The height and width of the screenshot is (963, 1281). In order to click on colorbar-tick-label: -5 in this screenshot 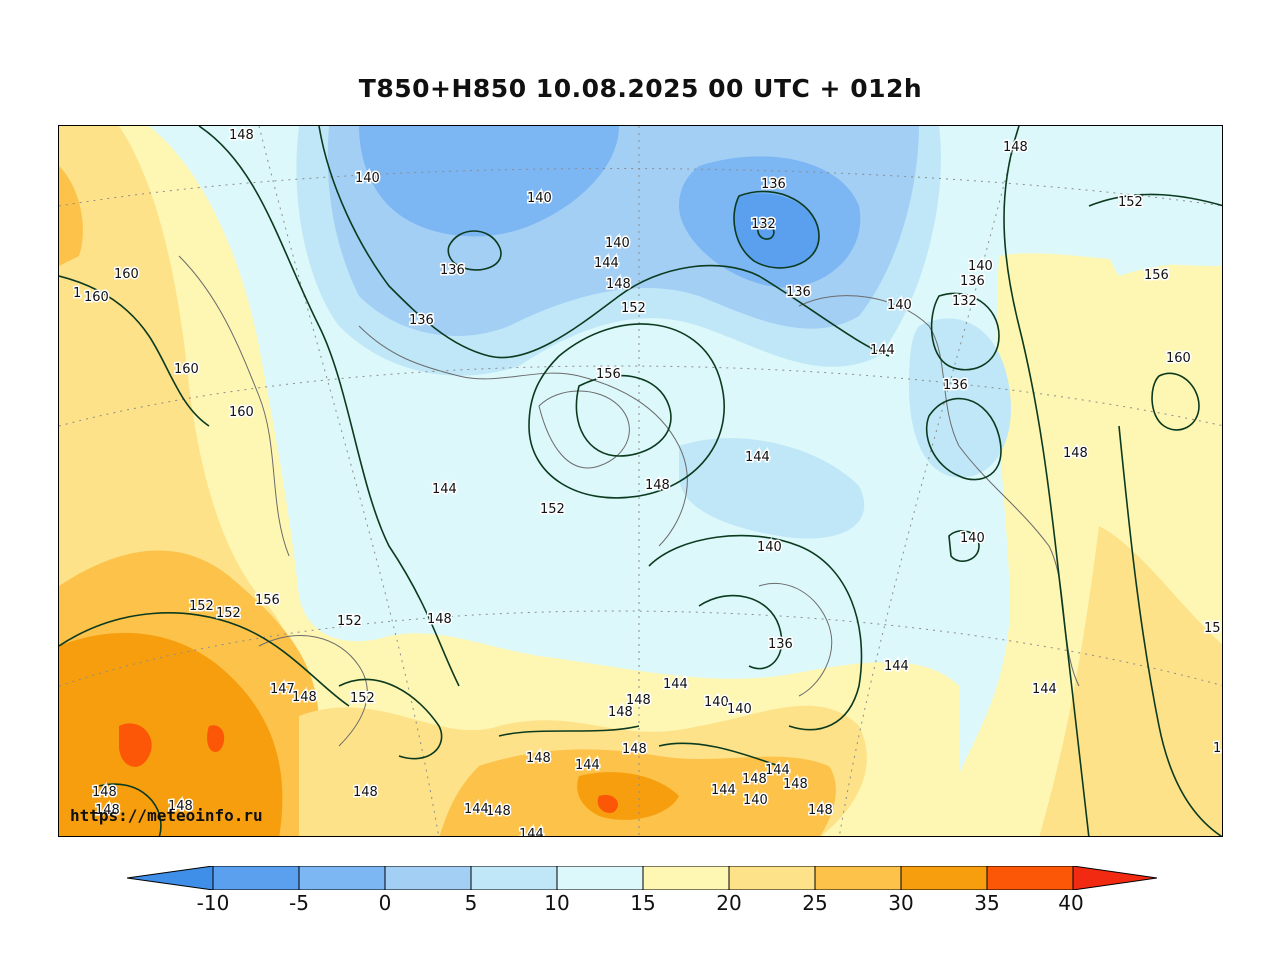, I will do `click(299, 903)`.